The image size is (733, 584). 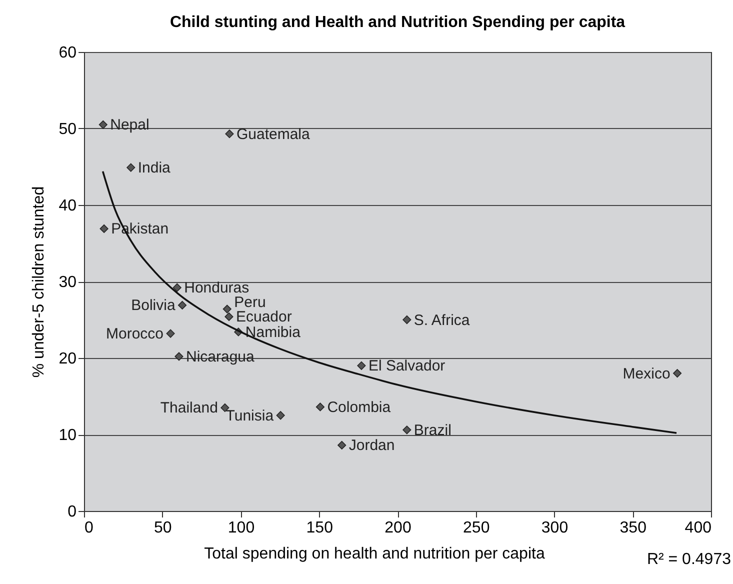 I want to click on y-tick-label: 10, so click(x=67, y=435).